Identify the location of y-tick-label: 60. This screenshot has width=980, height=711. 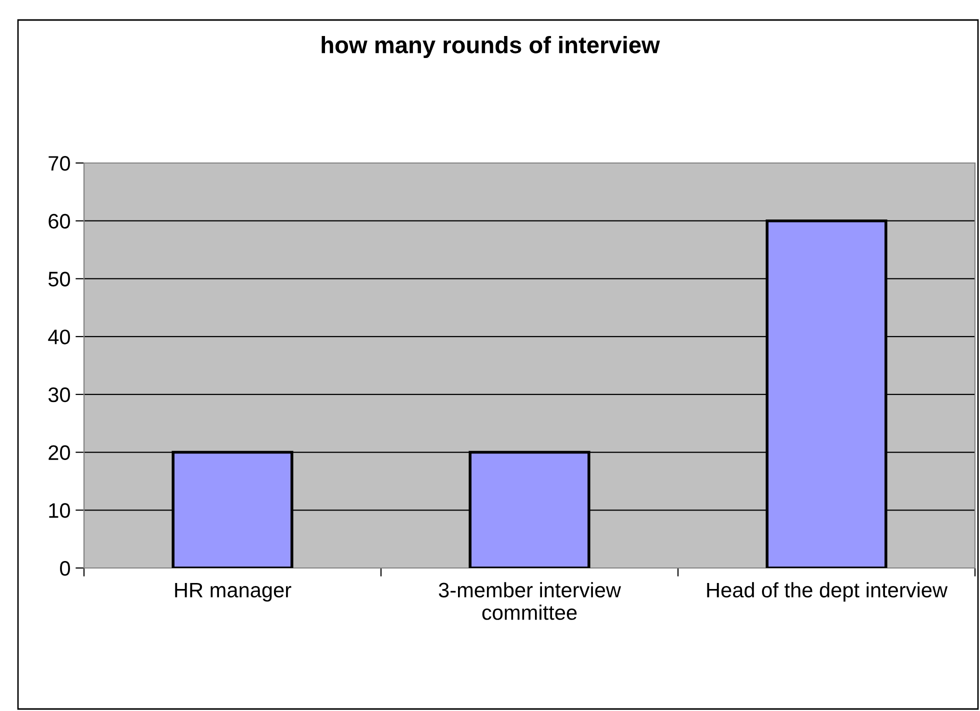
(59, 221).